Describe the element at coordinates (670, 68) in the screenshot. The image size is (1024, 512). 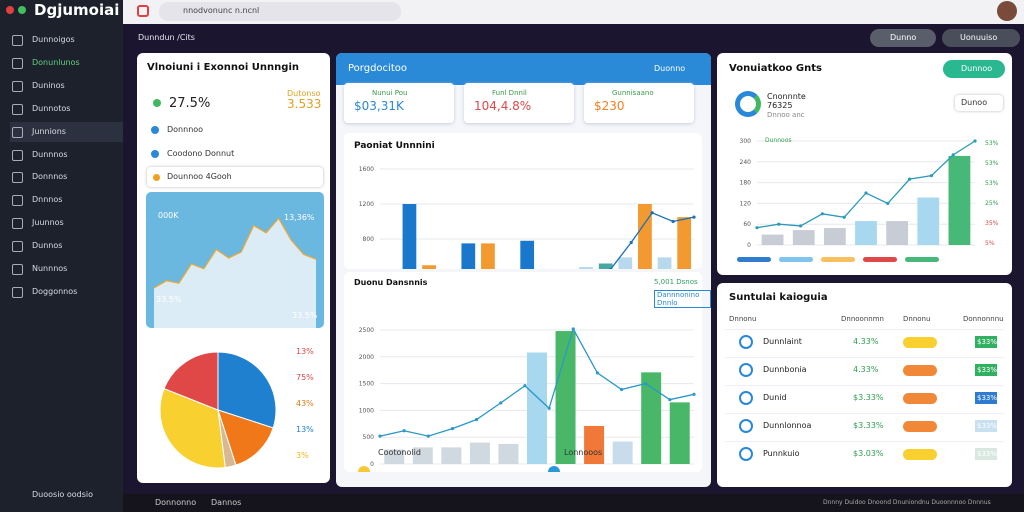
I see `button: Duonno` at that location.